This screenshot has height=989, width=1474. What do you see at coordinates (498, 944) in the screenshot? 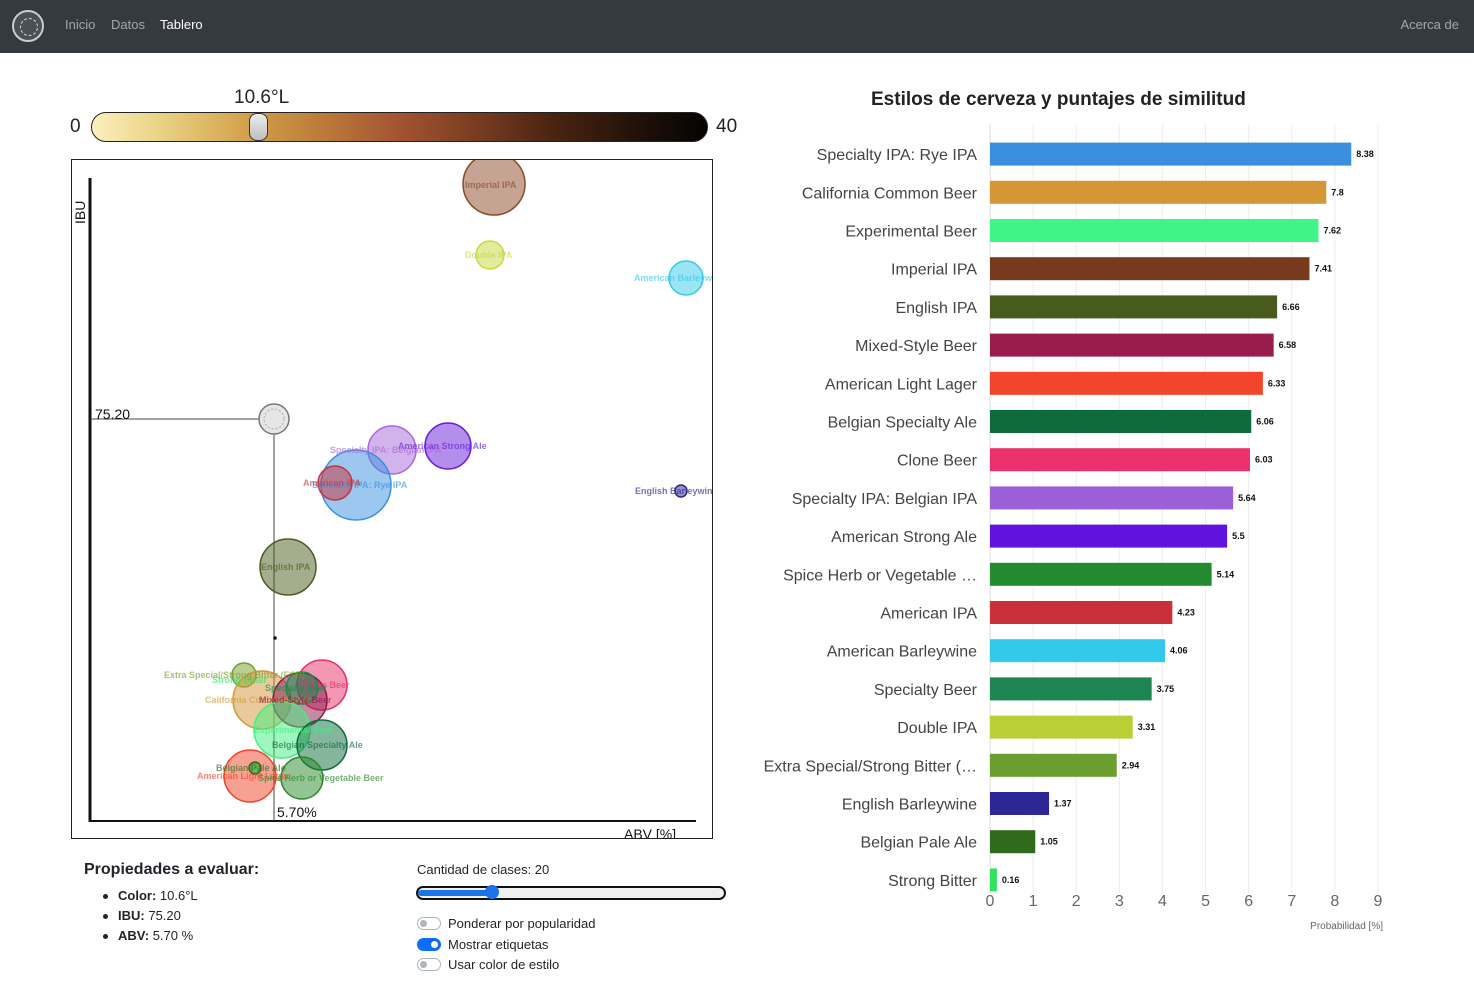
I see `show-labels-toggle-label: Mostrar etiquetas` at bounding box center [498, 944].